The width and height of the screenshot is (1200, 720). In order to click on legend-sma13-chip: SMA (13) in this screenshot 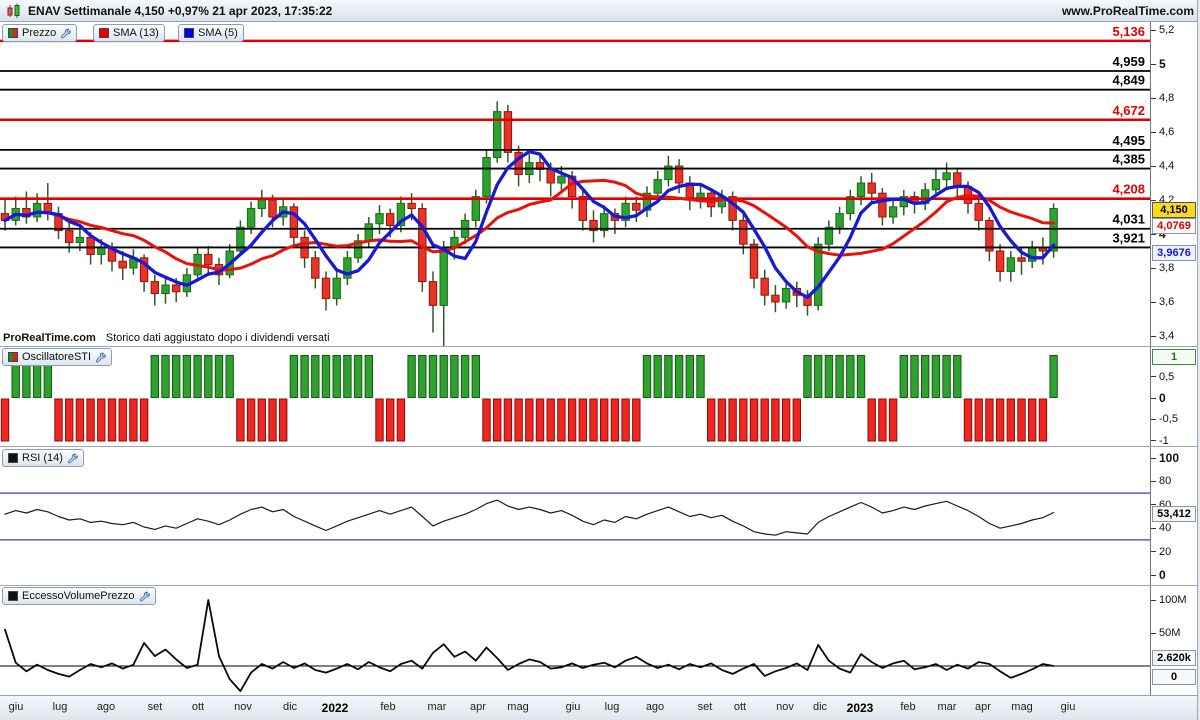, I will do `click(129, 33)`.